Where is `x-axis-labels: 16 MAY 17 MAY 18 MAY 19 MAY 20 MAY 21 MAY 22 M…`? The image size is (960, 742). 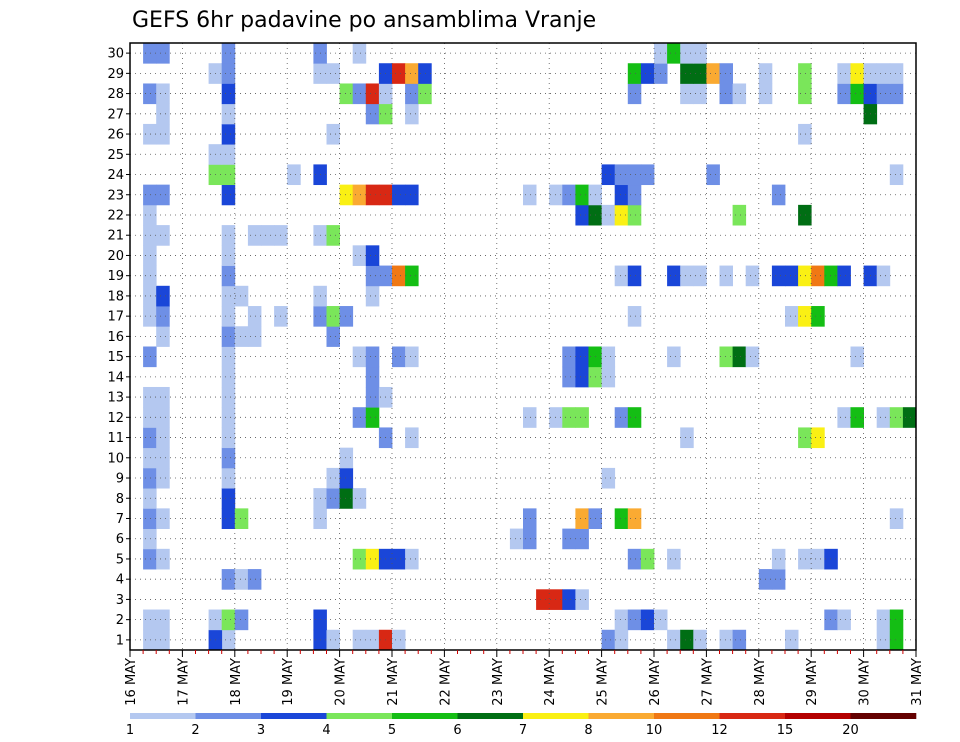
x-axis-labels: 16 MAY 17 MAY 18 MAY 19 MAY 20 MAY 21 MAY 22 M… is located at coordinates (524, 682).